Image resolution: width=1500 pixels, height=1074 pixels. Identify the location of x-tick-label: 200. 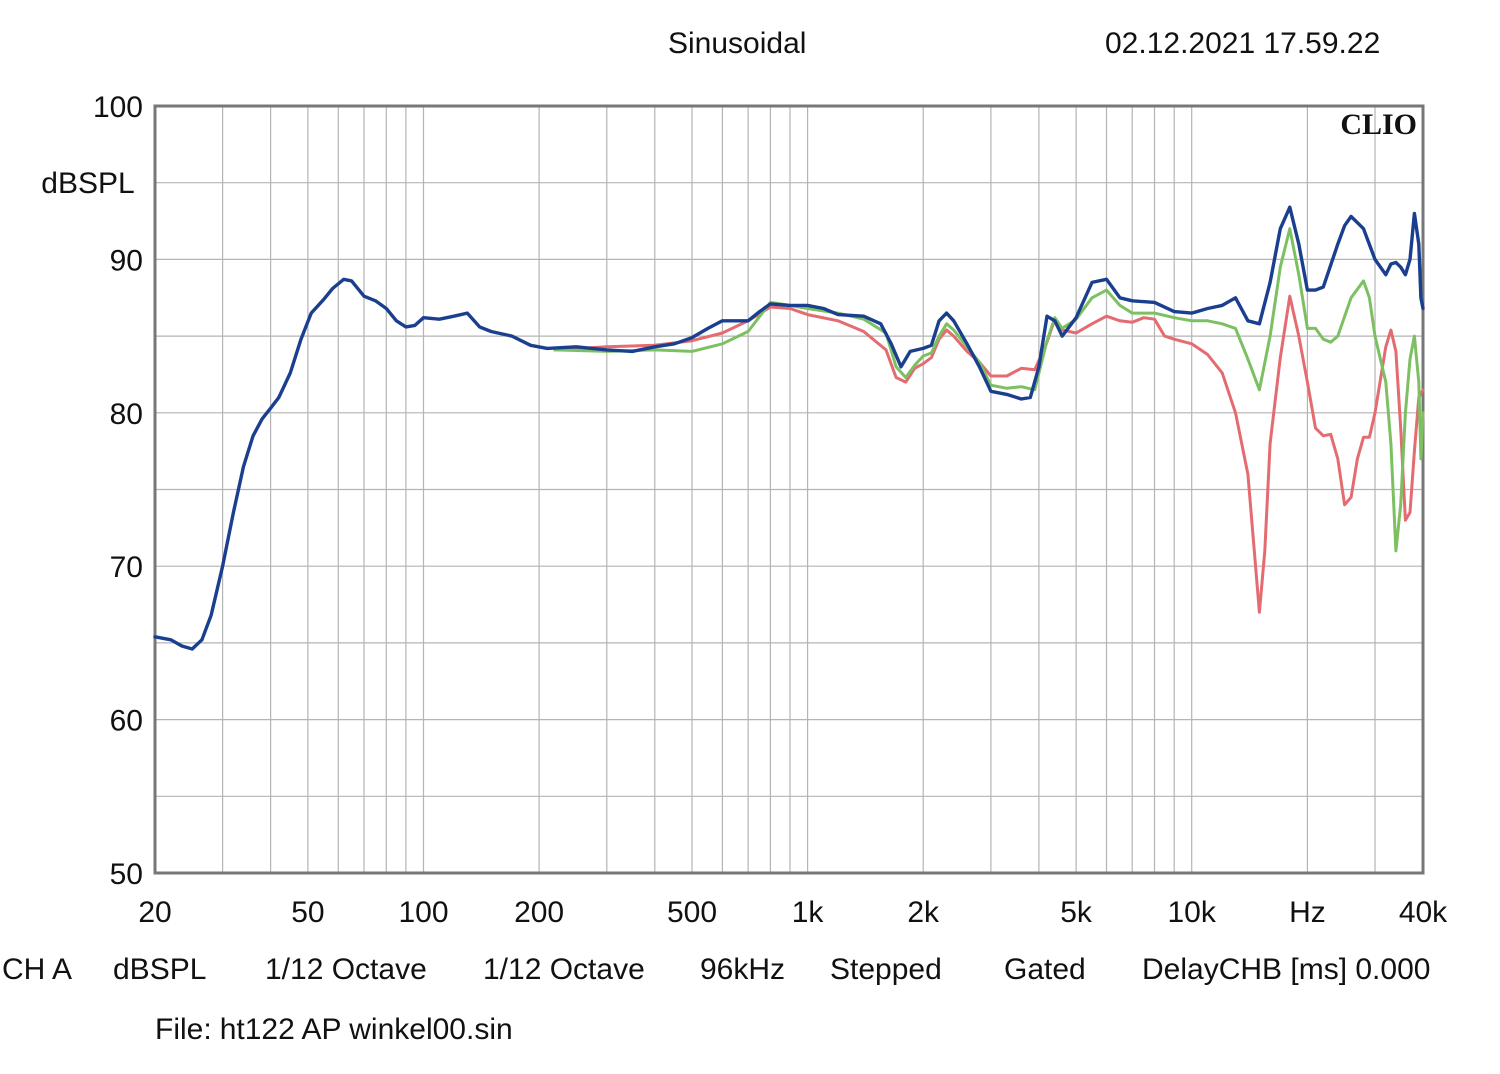
(539, 912).